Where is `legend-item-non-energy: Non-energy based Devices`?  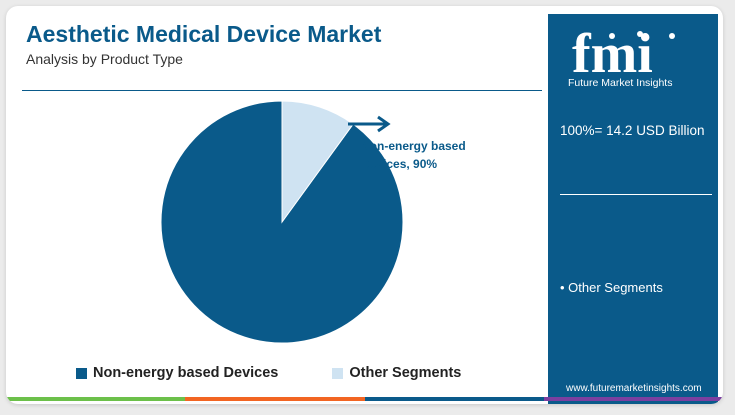
legend-item-non-energy: Non-energy based Devices is located at coordinates (177, 373).